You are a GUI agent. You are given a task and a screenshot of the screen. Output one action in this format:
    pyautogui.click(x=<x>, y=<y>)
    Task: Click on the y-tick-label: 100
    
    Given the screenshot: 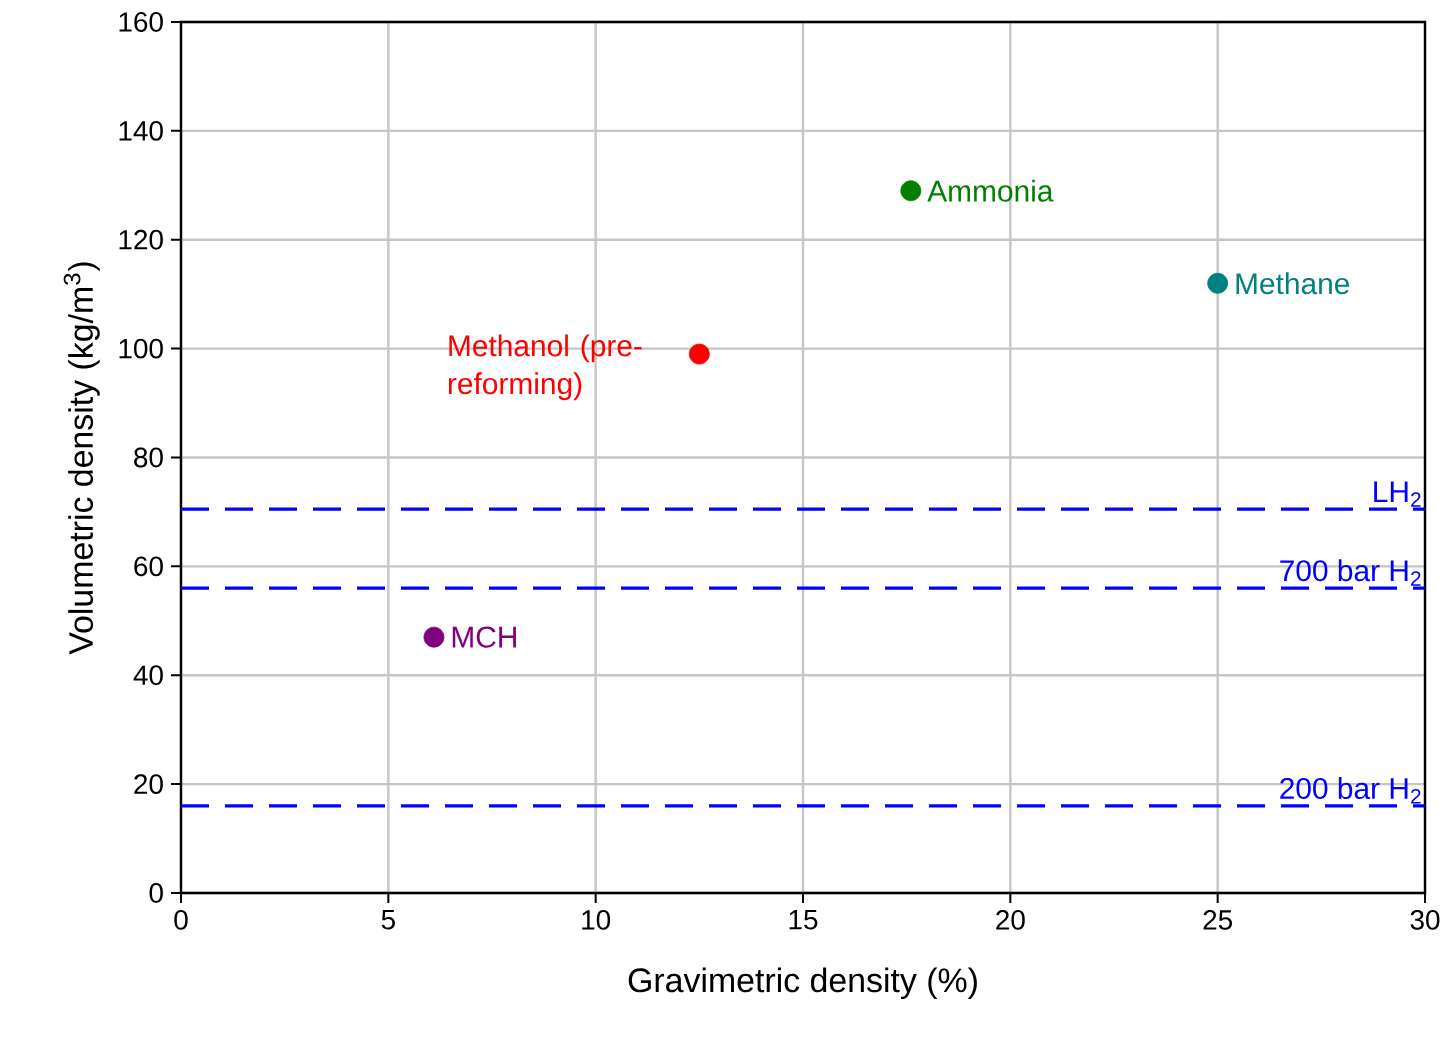 What is the action you would take?
    pyautogui.click(x=141, y=348)
    